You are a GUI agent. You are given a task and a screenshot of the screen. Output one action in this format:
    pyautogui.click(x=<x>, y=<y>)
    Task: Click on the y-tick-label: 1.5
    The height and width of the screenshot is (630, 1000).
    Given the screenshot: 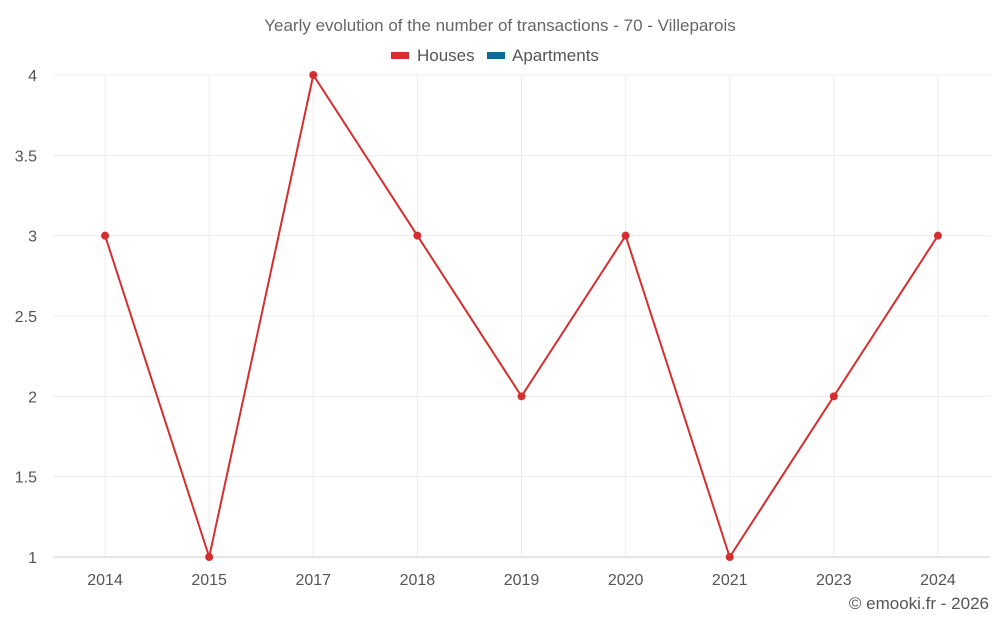 What is the action you would take?
    pyautogui.click(x=26, y=478)
    